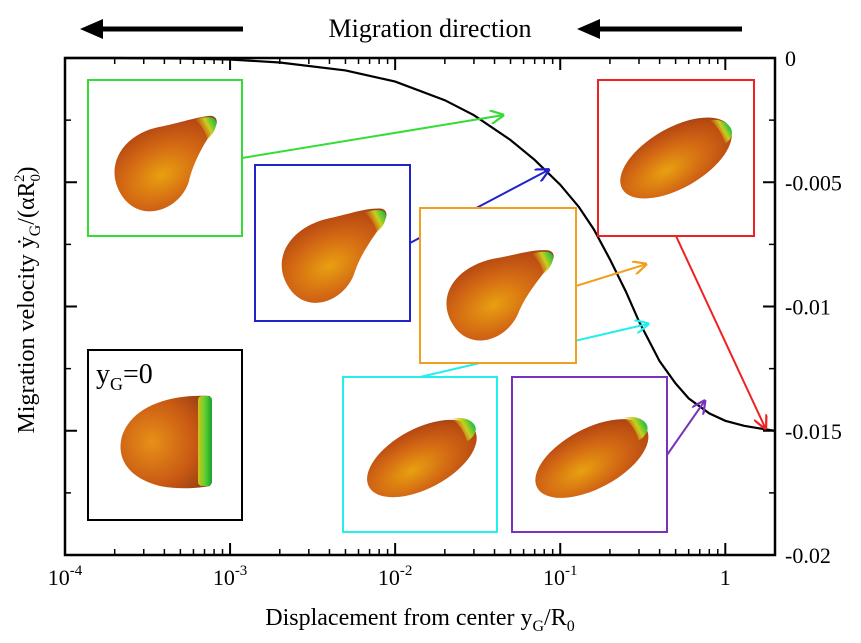  What do you see at coordinates (555, 618) in the screenshot?
I see `x-label-tail: /R` at bounding box center [555, 618].